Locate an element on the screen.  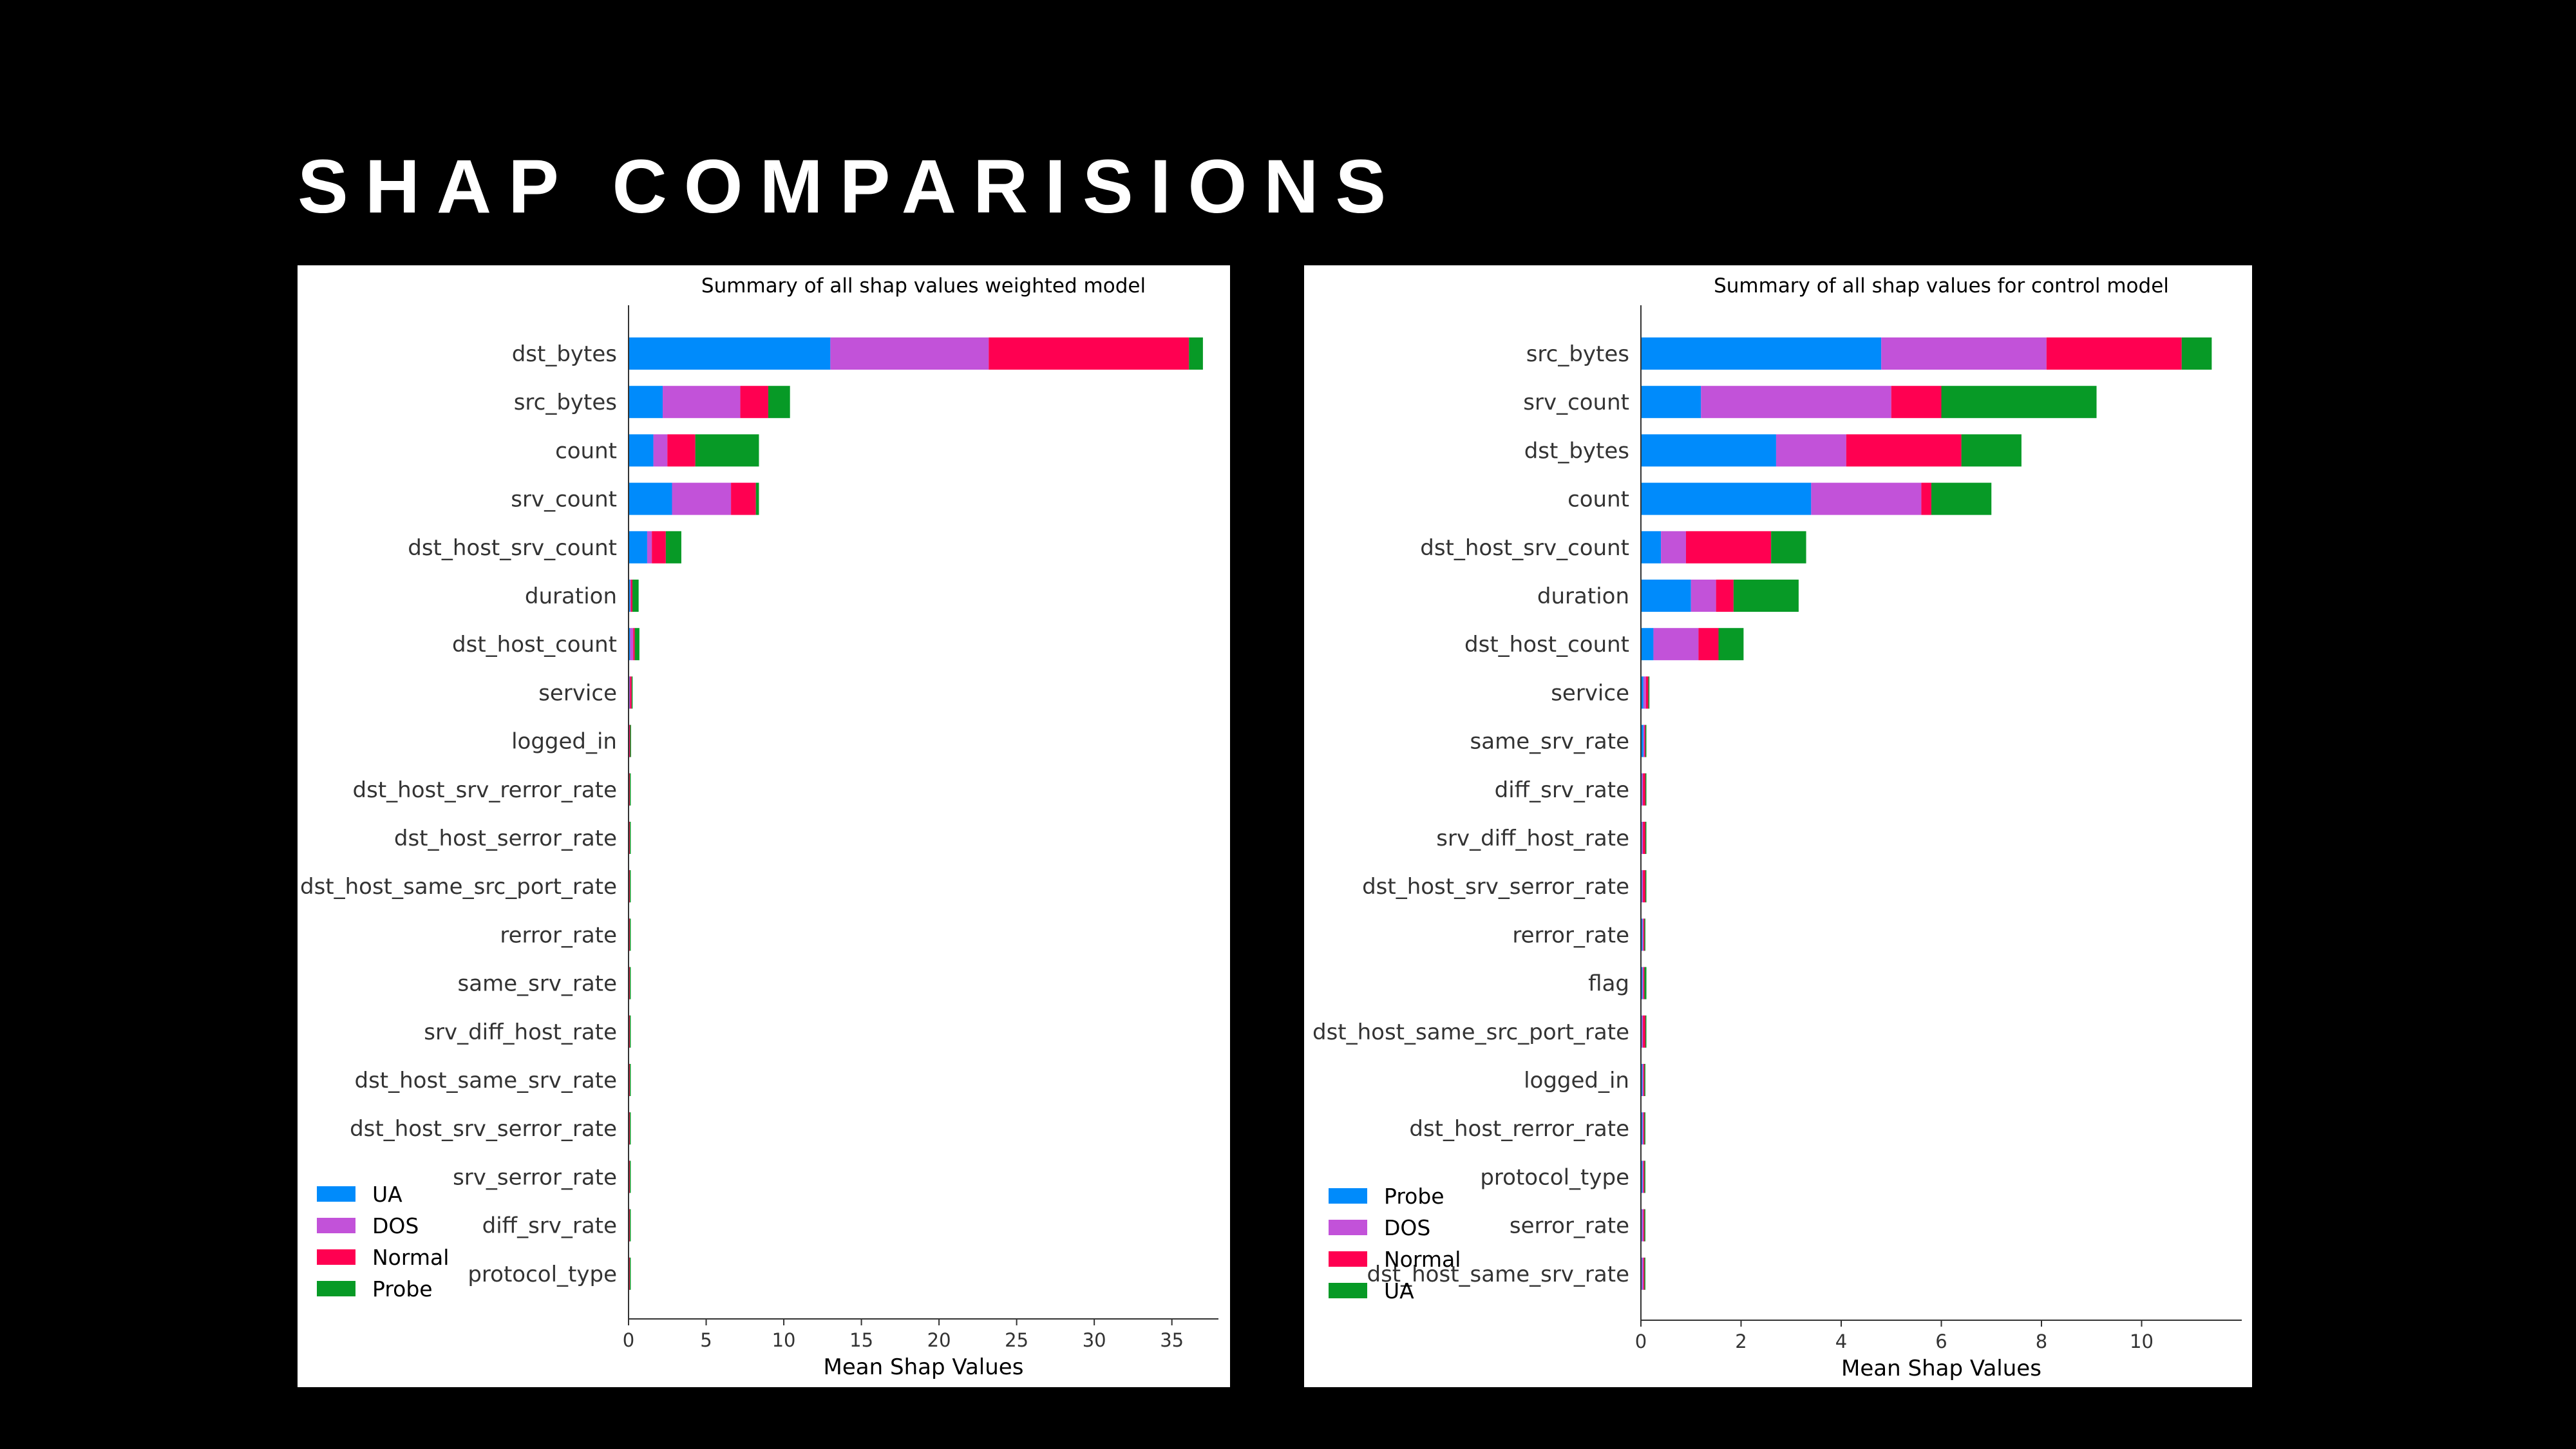
category-label: flag is located at coordinates (1609, 984).